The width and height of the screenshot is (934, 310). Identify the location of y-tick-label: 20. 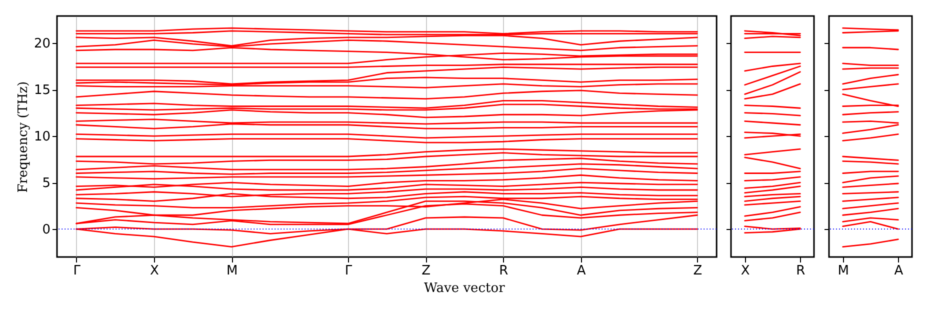
(42, 44).